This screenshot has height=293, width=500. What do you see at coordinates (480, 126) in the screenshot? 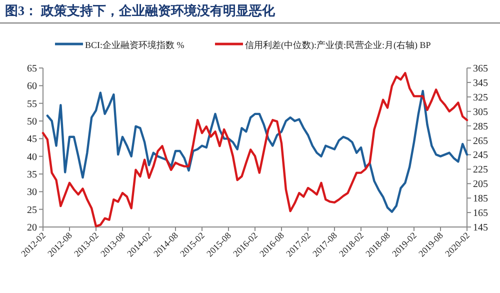
I see `y2-tick-label: 285` at bounding box center [480, 126].